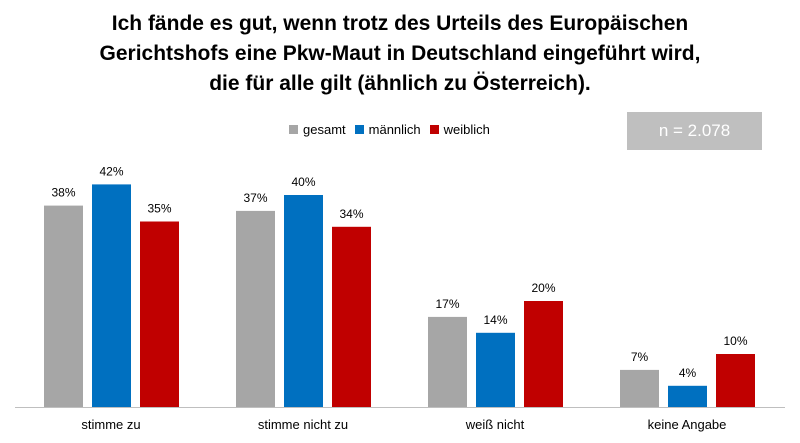 This screenshot has width=800, height=443. Describe the element at coordinates (543, 288) in the screenshot. I see `data-label-weiblich-weiss-nicht: 20%` at that location.